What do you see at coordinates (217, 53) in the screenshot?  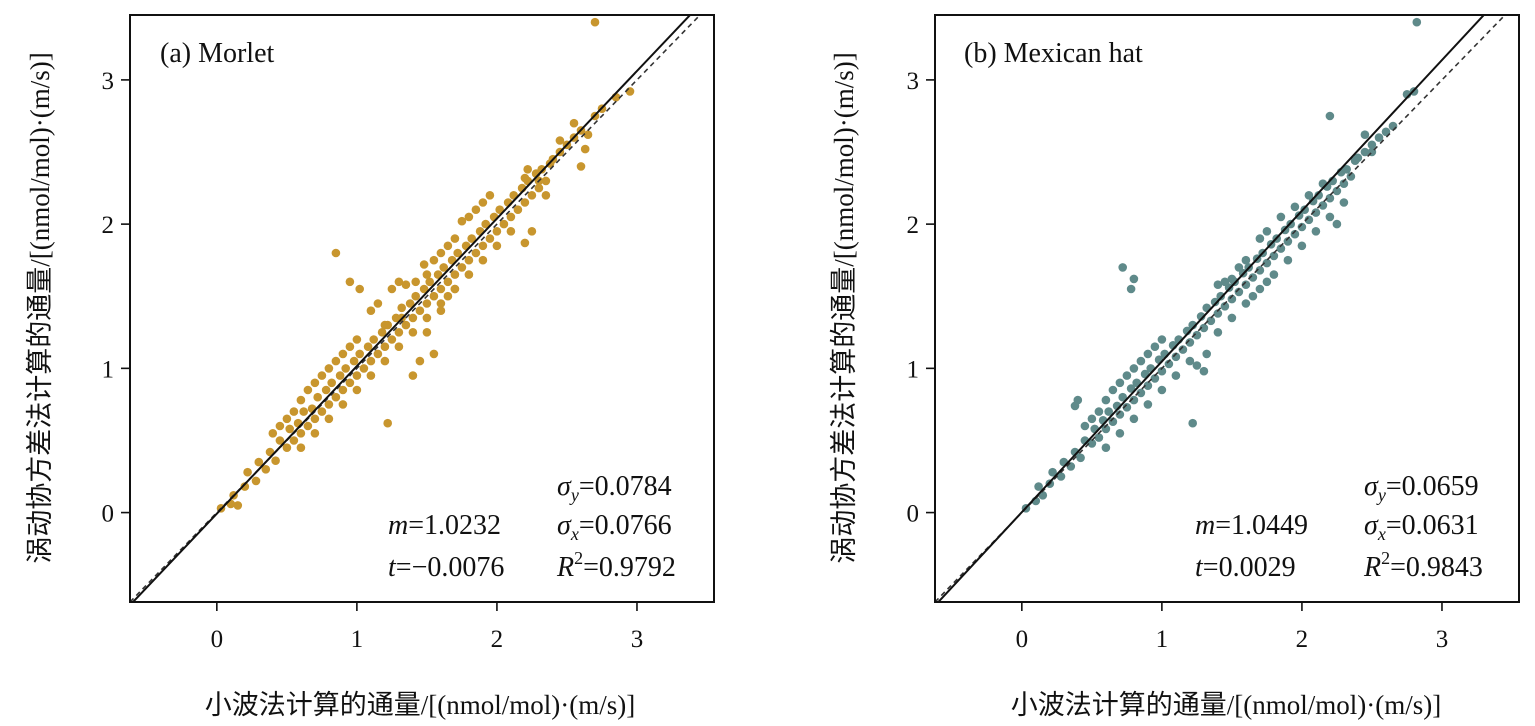 I see `panel-a-title: (a) Morlet` at bounding box center [217, 53].